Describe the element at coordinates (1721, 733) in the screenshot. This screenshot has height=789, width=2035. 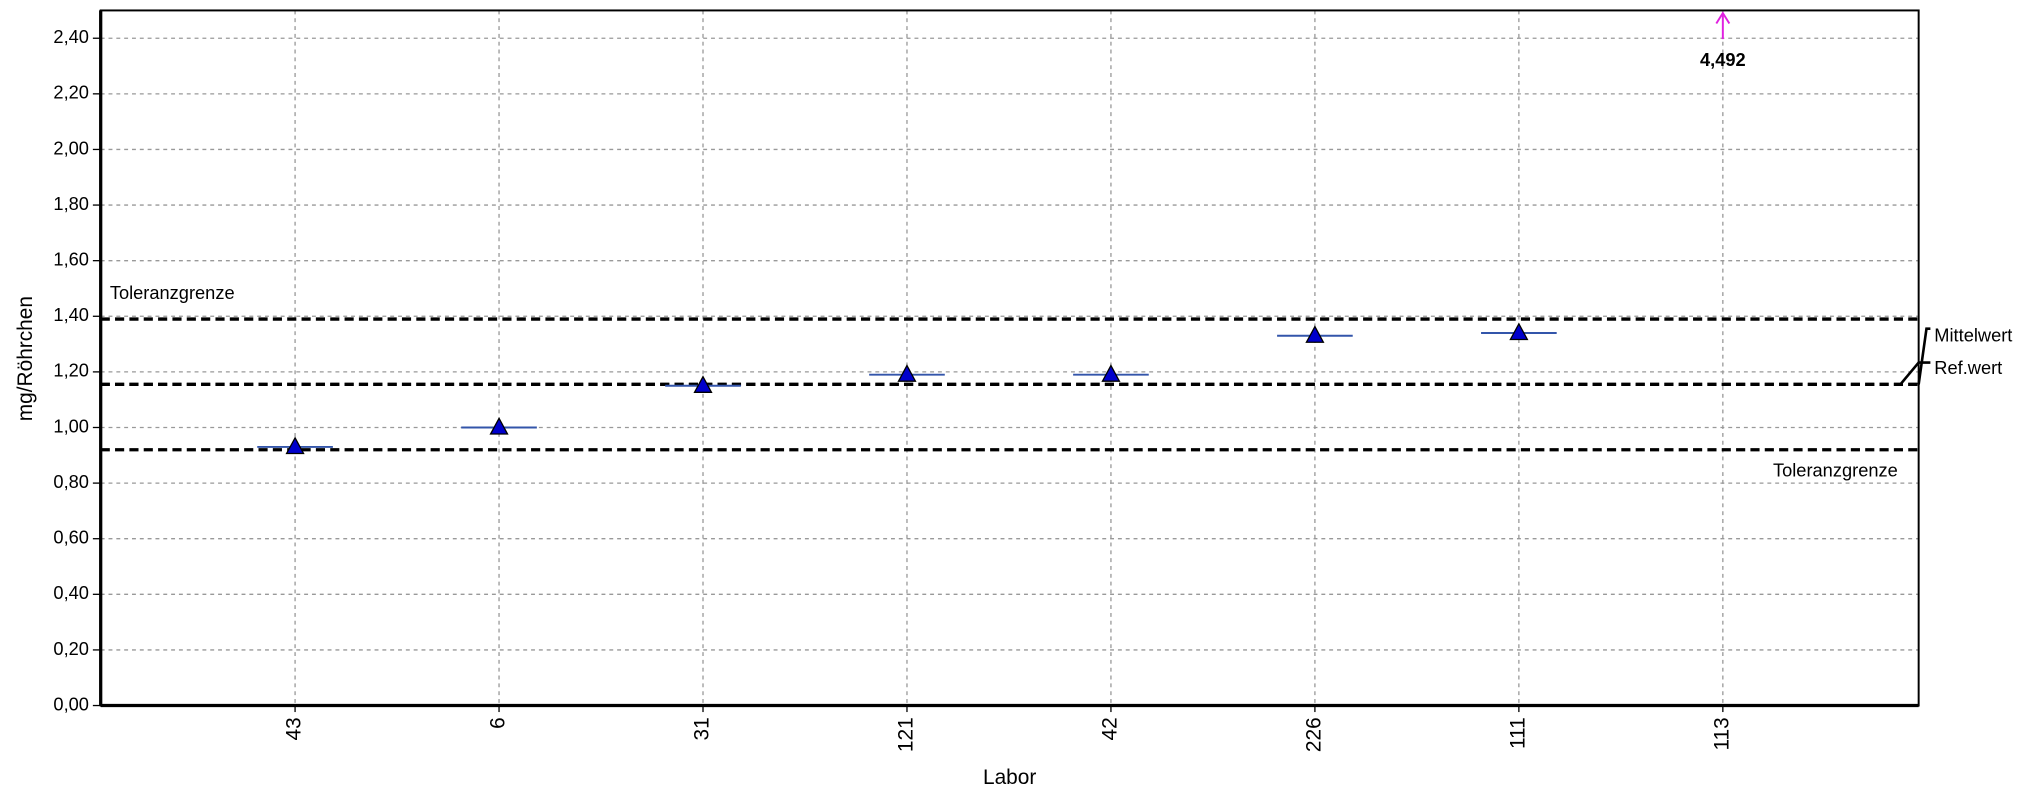
I see `x-tick-label: 113` at that location.